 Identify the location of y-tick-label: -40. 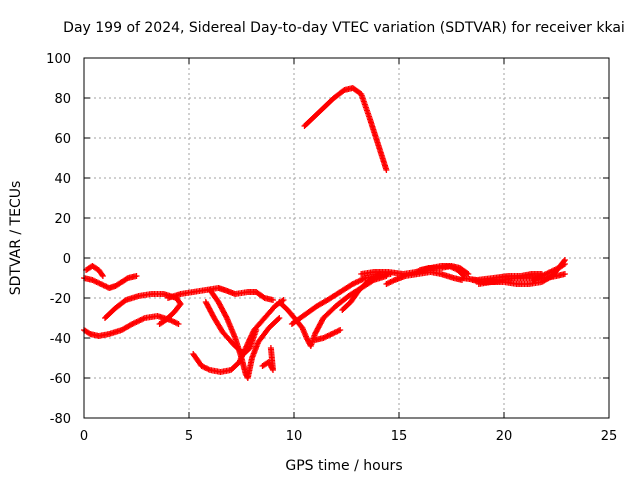
(60, 339).